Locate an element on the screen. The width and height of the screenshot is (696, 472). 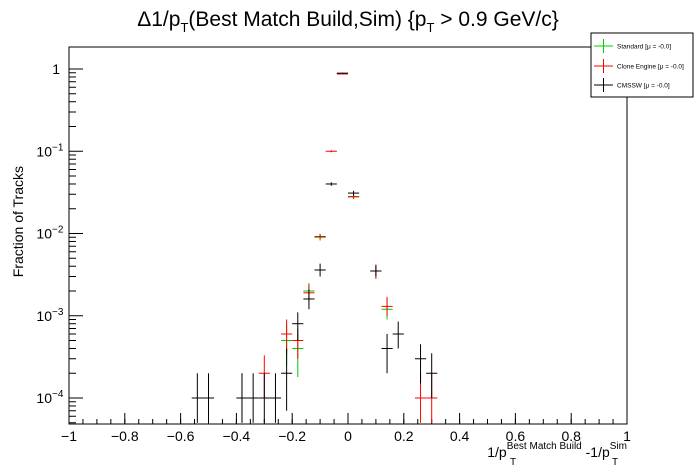
x-tick-label: −0.4 is located at coordinates (237, 436).